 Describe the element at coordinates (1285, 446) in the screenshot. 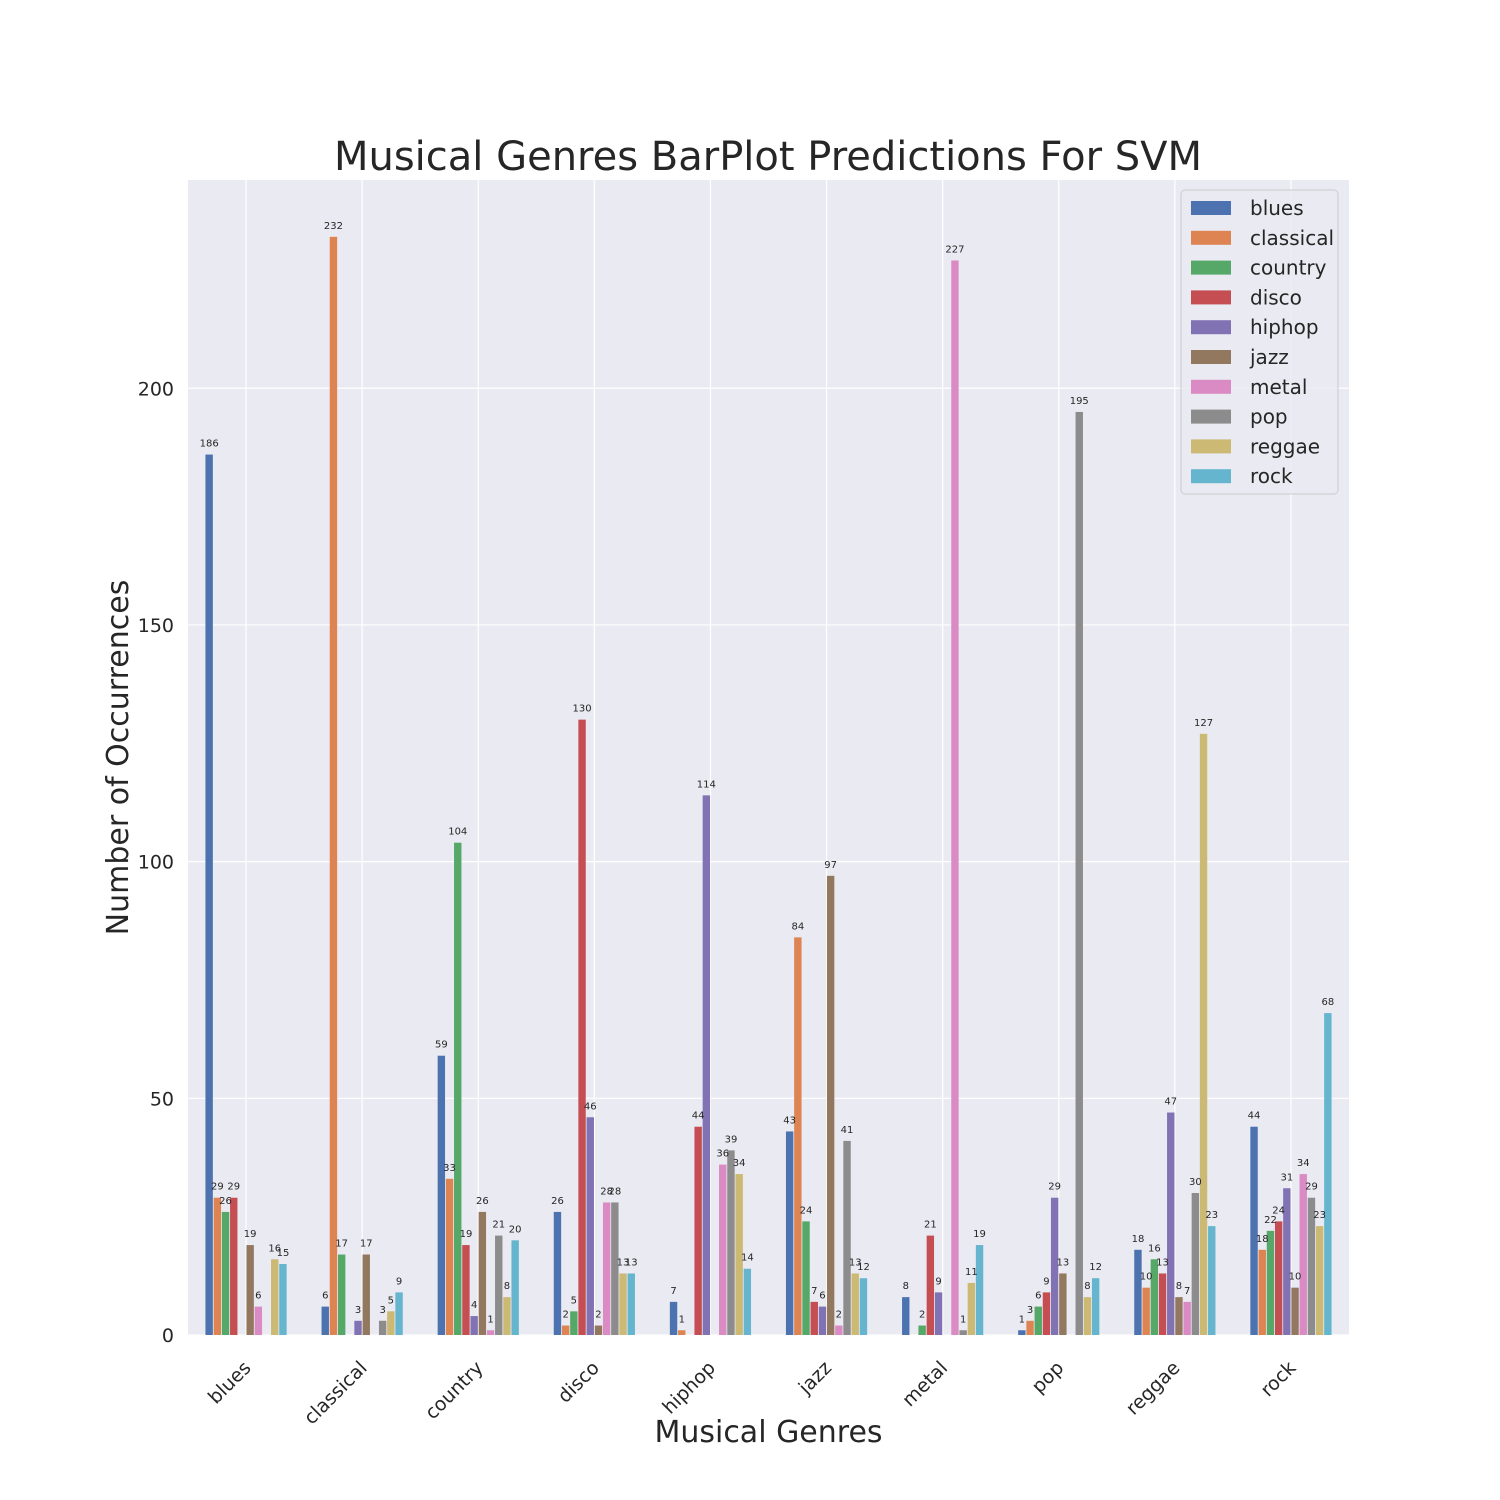

I see `legend-label-reggae: reggae` at that location.